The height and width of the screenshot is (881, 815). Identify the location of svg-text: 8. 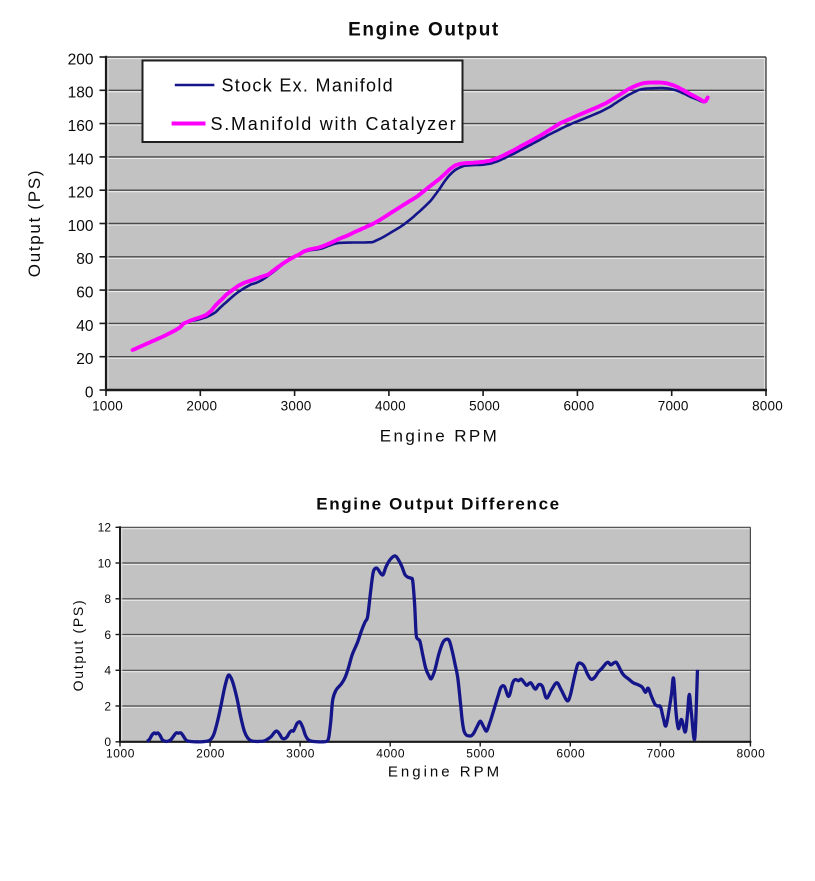
(107, 599).